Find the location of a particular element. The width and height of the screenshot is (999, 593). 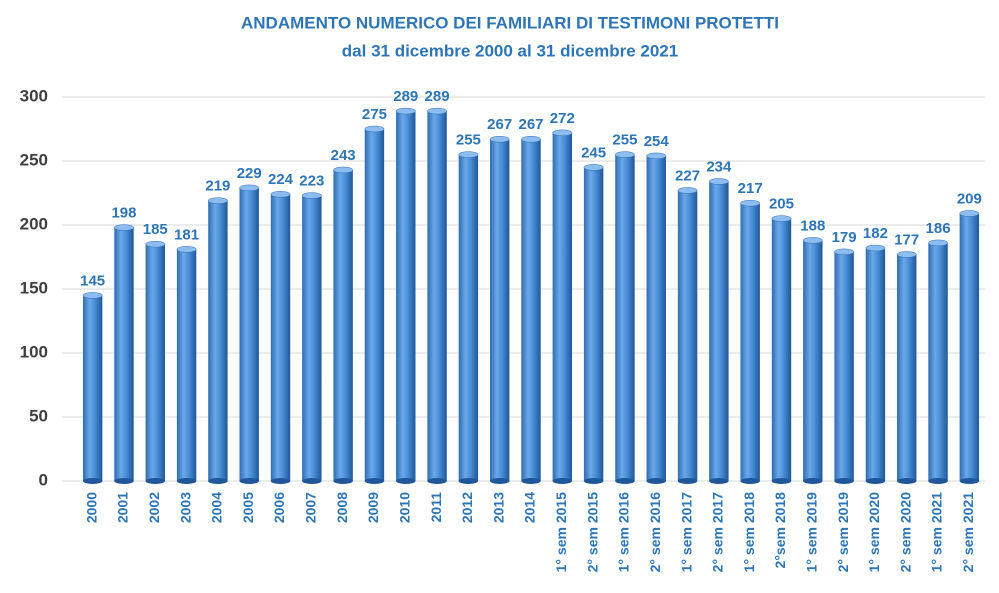

y-tick-label: 200 is located at coordinates (34, 223).